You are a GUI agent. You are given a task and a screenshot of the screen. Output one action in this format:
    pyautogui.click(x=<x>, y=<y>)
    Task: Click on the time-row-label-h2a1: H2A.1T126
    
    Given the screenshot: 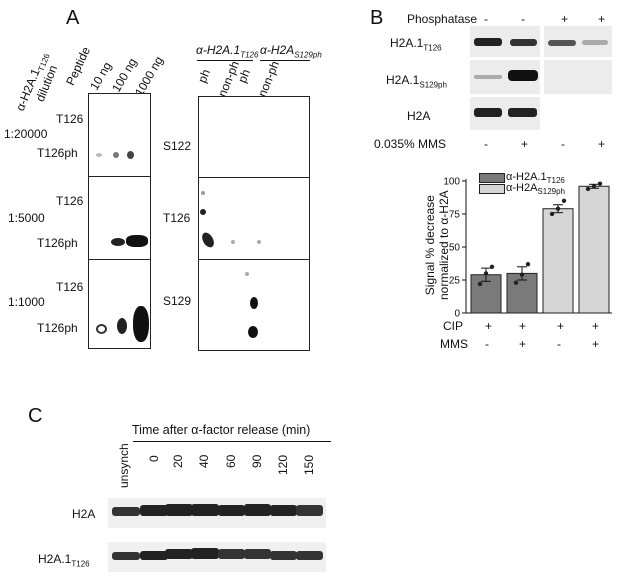 What is the action you would take?
    pyautogui.click(x=64, y=560)
    